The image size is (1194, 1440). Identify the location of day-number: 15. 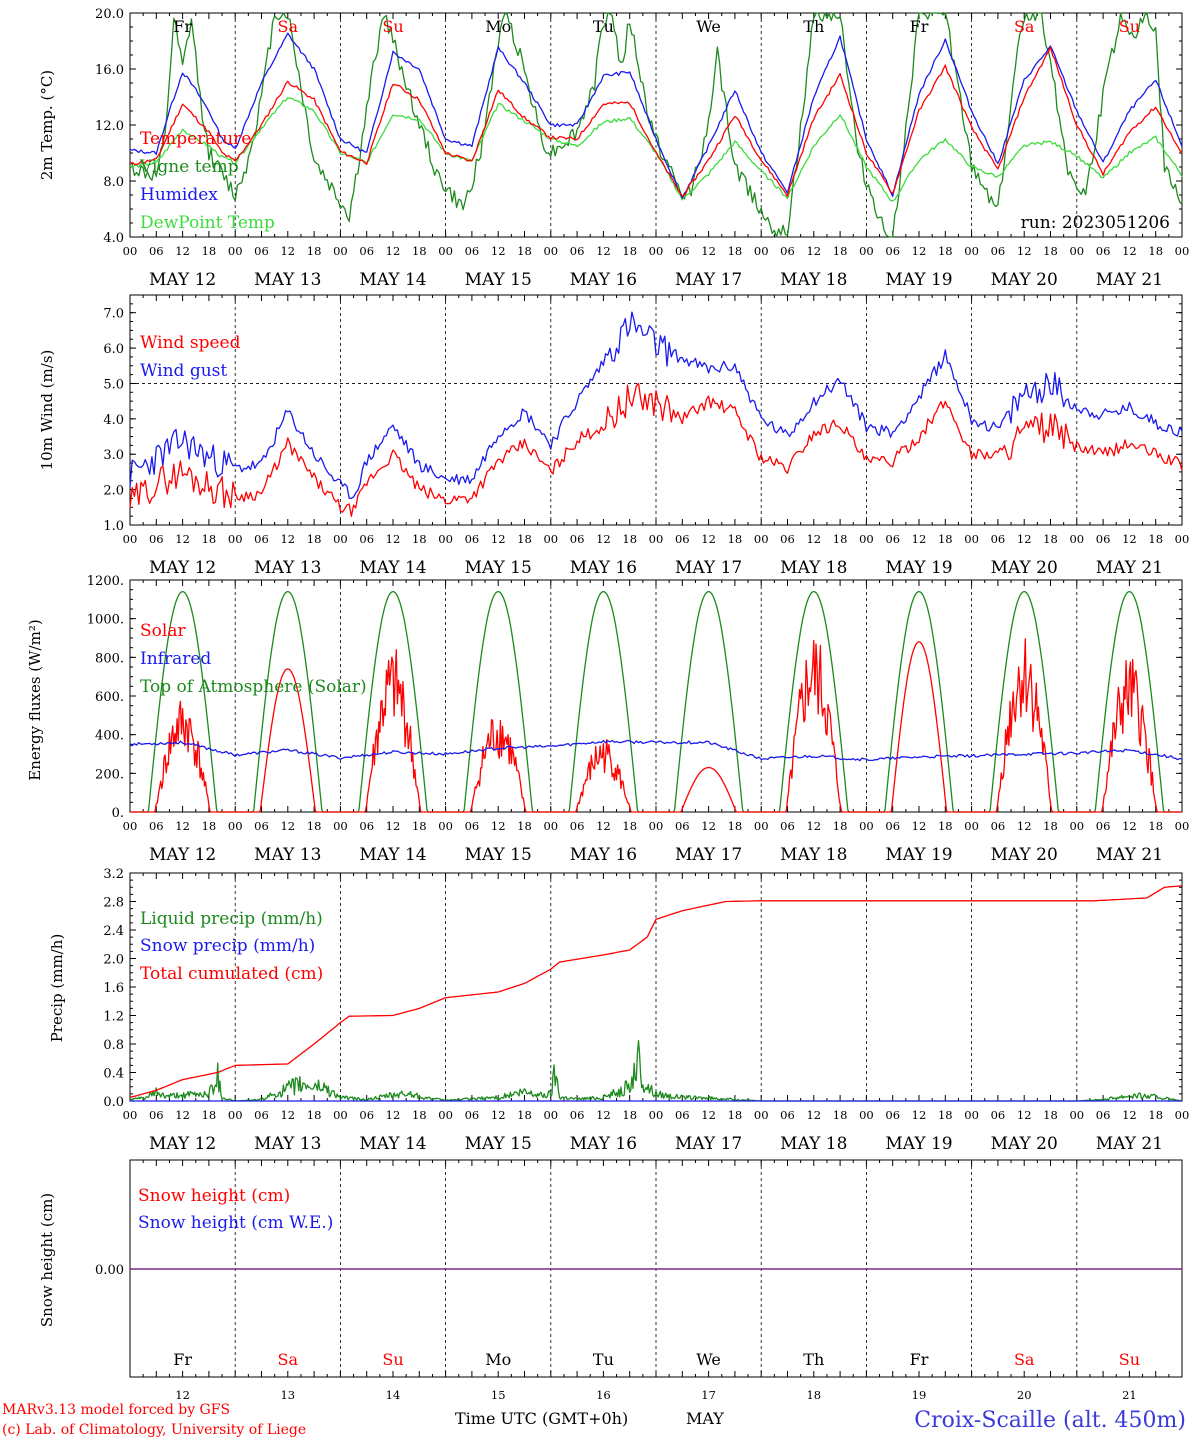
(498, 1395).